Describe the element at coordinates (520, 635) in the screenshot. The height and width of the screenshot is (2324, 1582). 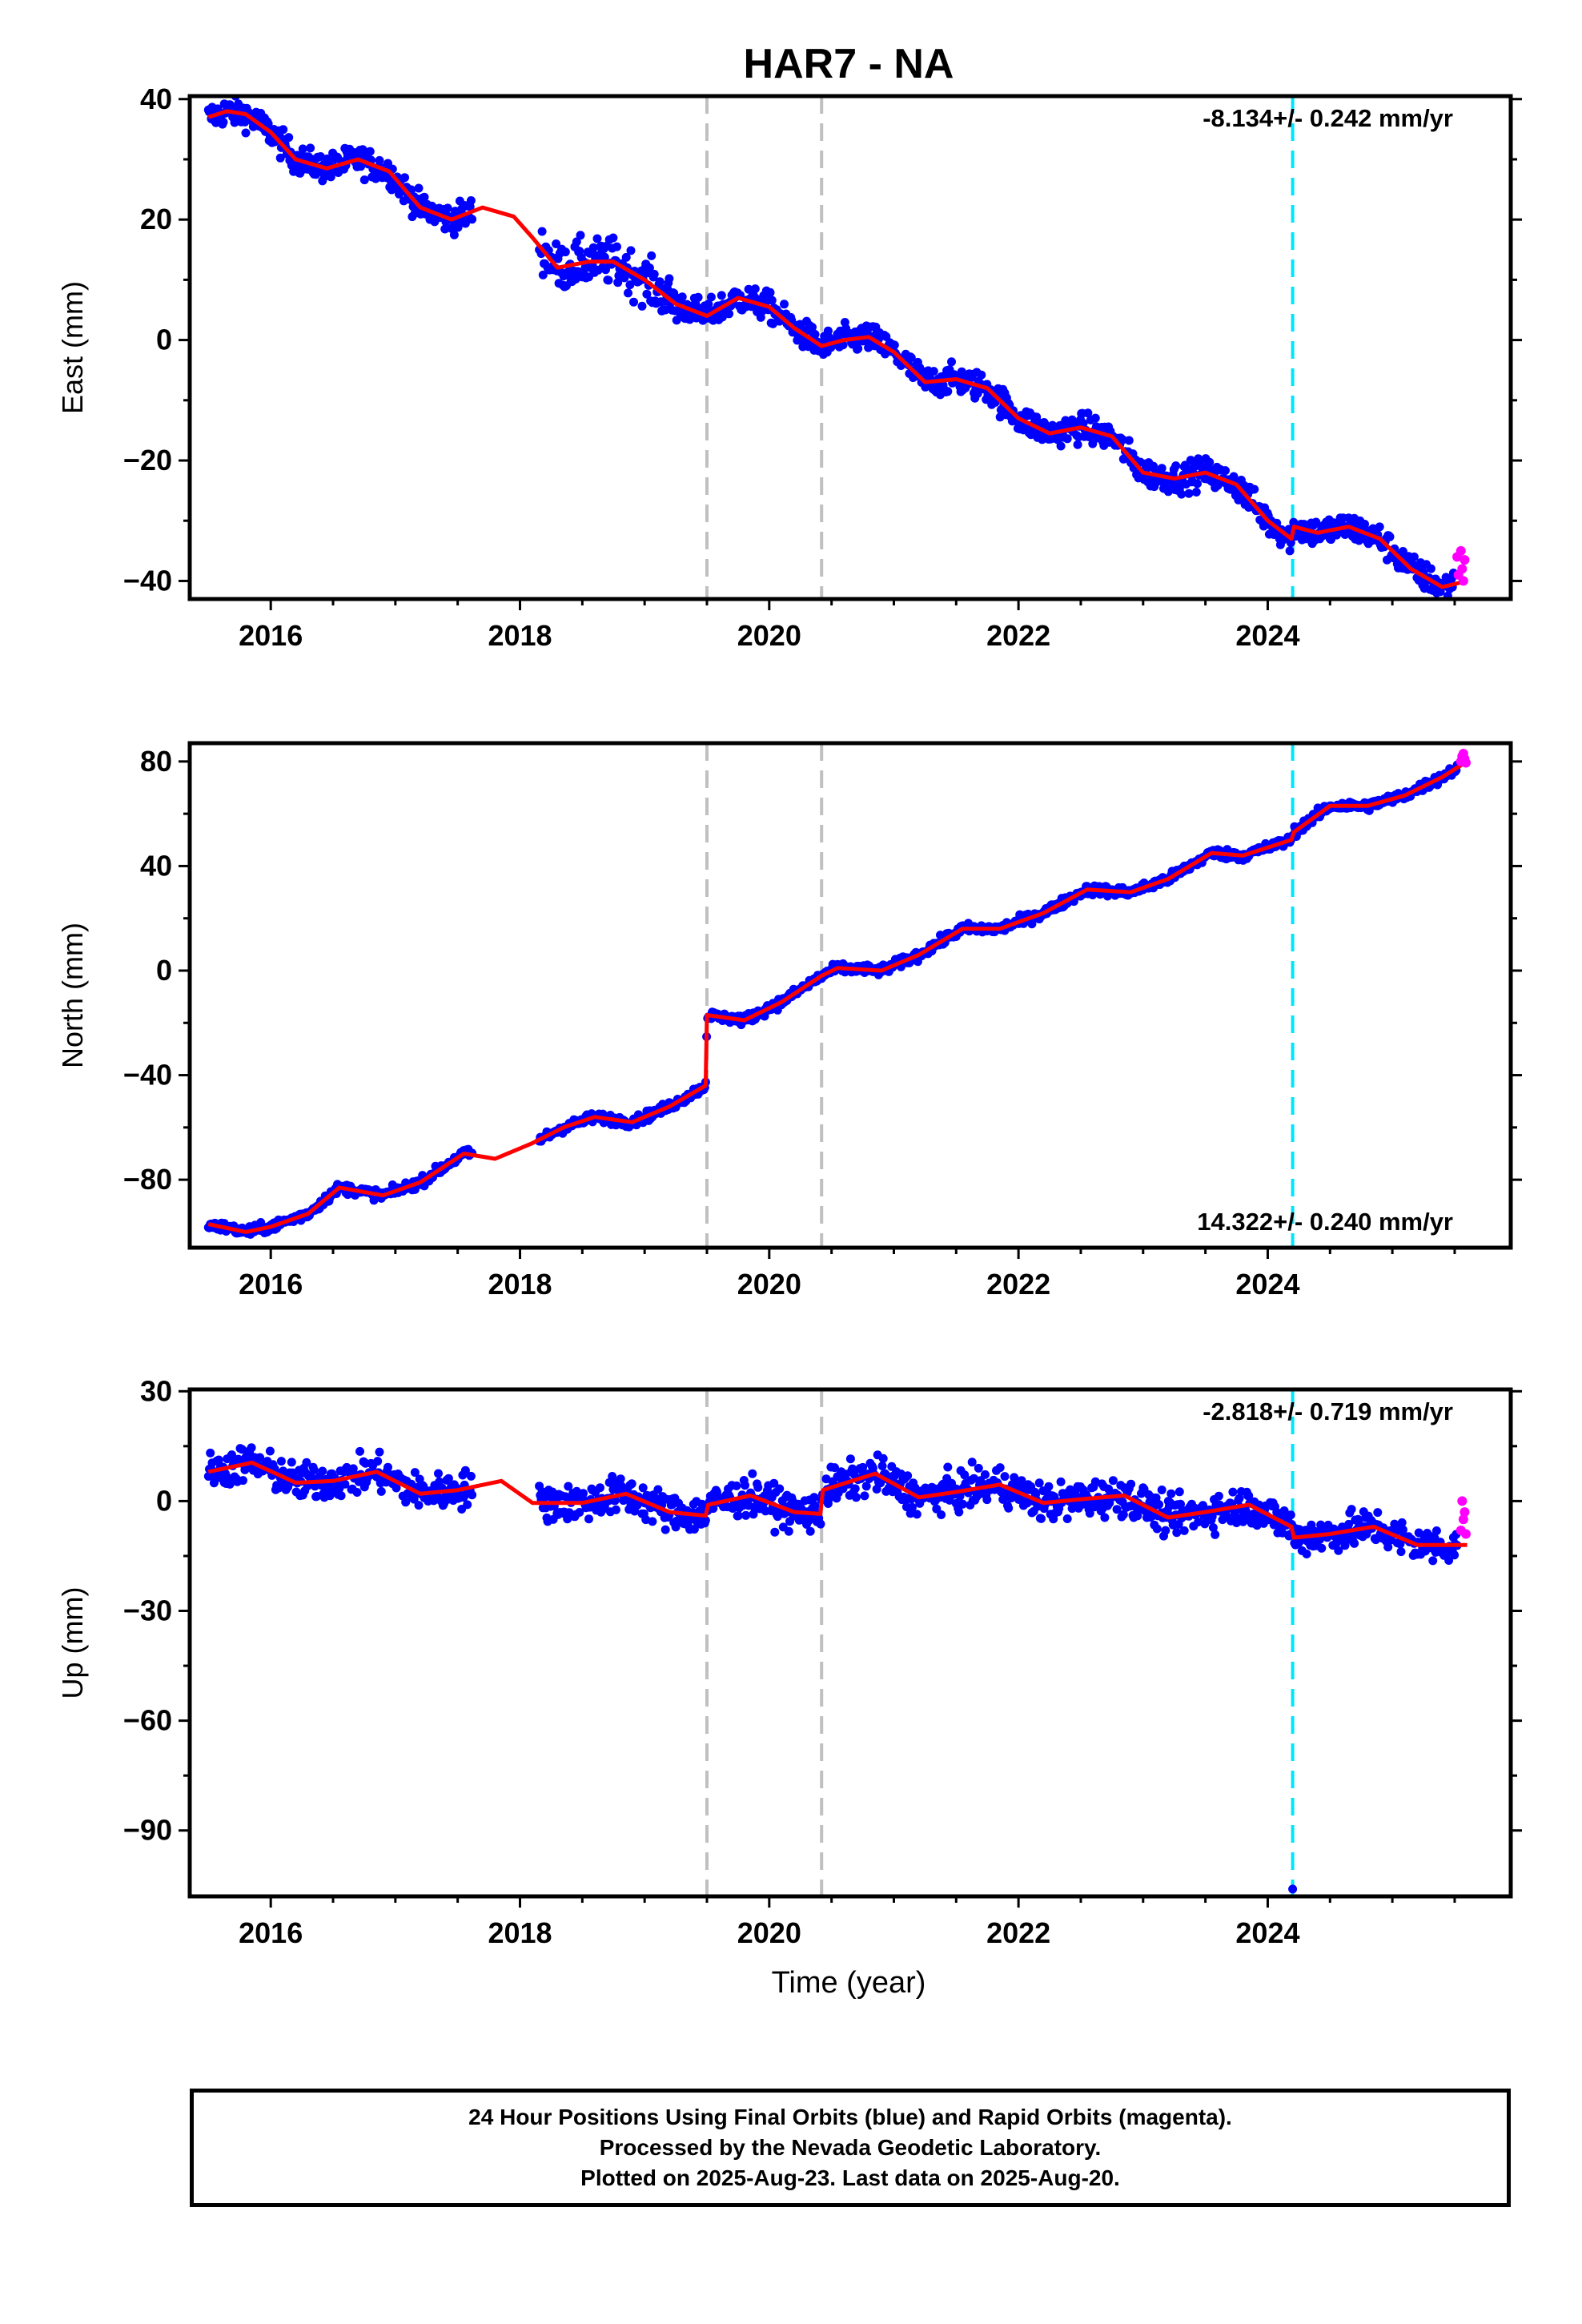
I see `x-tick-label: 2018` at that location.